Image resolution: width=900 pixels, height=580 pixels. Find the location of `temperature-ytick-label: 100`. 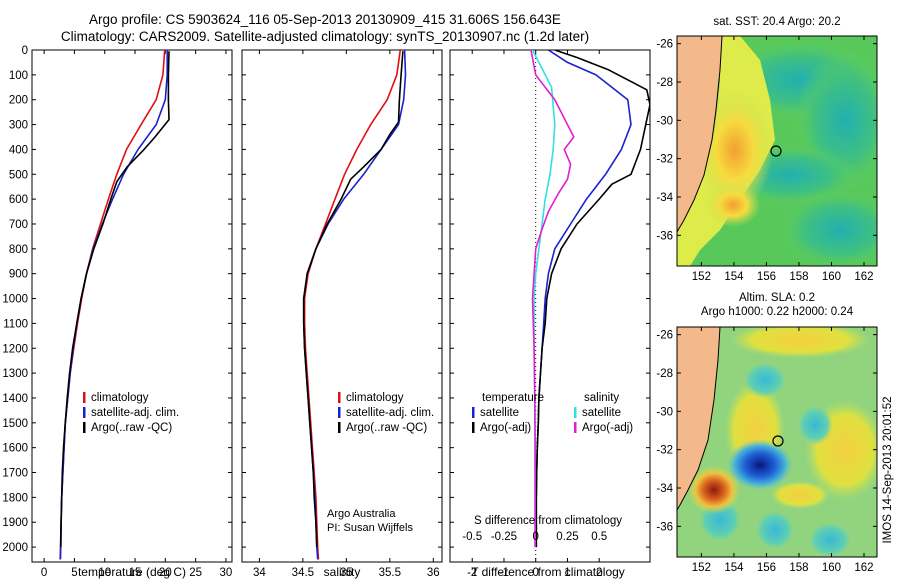

temperature-ytick-label: 100 is located at coordinates (18, 76).